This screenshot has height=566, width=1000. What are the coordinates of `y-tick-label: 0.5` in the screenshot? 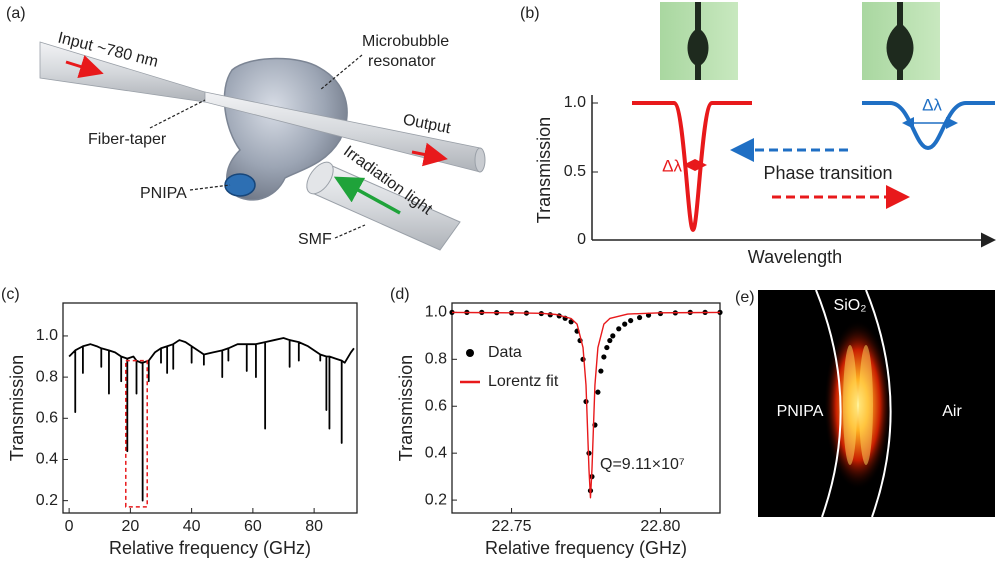 It's located at (575, 171).